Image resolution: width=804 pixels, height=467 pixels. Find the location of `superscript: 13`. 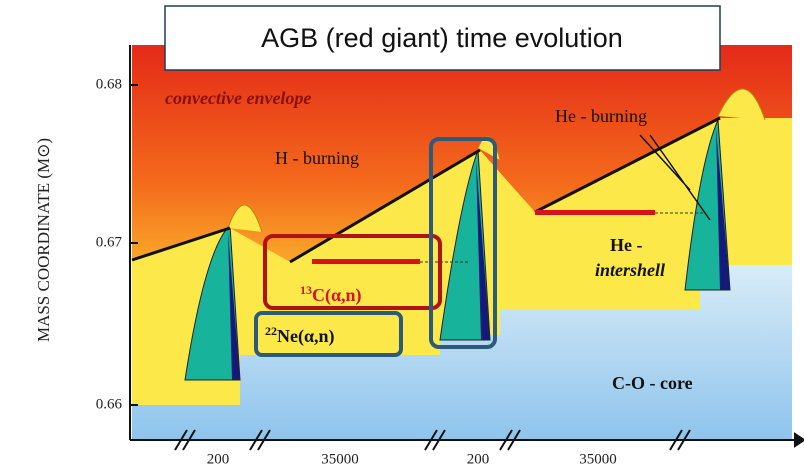

superscript: 13 is located at coordinates (306, 290).